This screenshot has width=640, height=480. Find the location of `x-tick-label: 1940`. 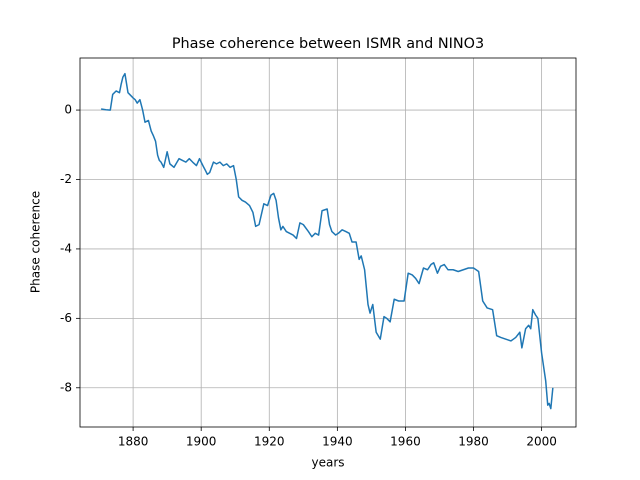

x-tick-label: 1940 is located at coordinates (337, 442).